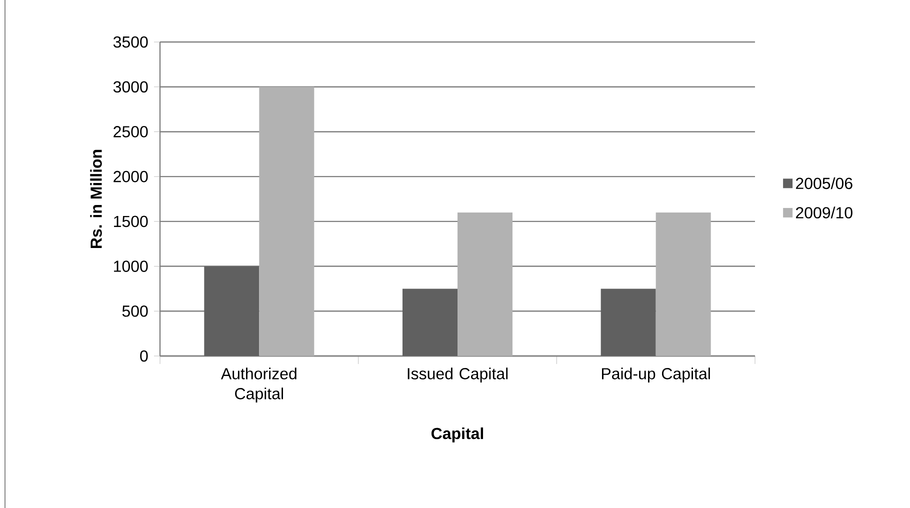 The height and width of the screenshot is (508, 910). Describe the element at coordinates (131, 266) in the screenshot. I see `y-tick-label: 1000` at that location.